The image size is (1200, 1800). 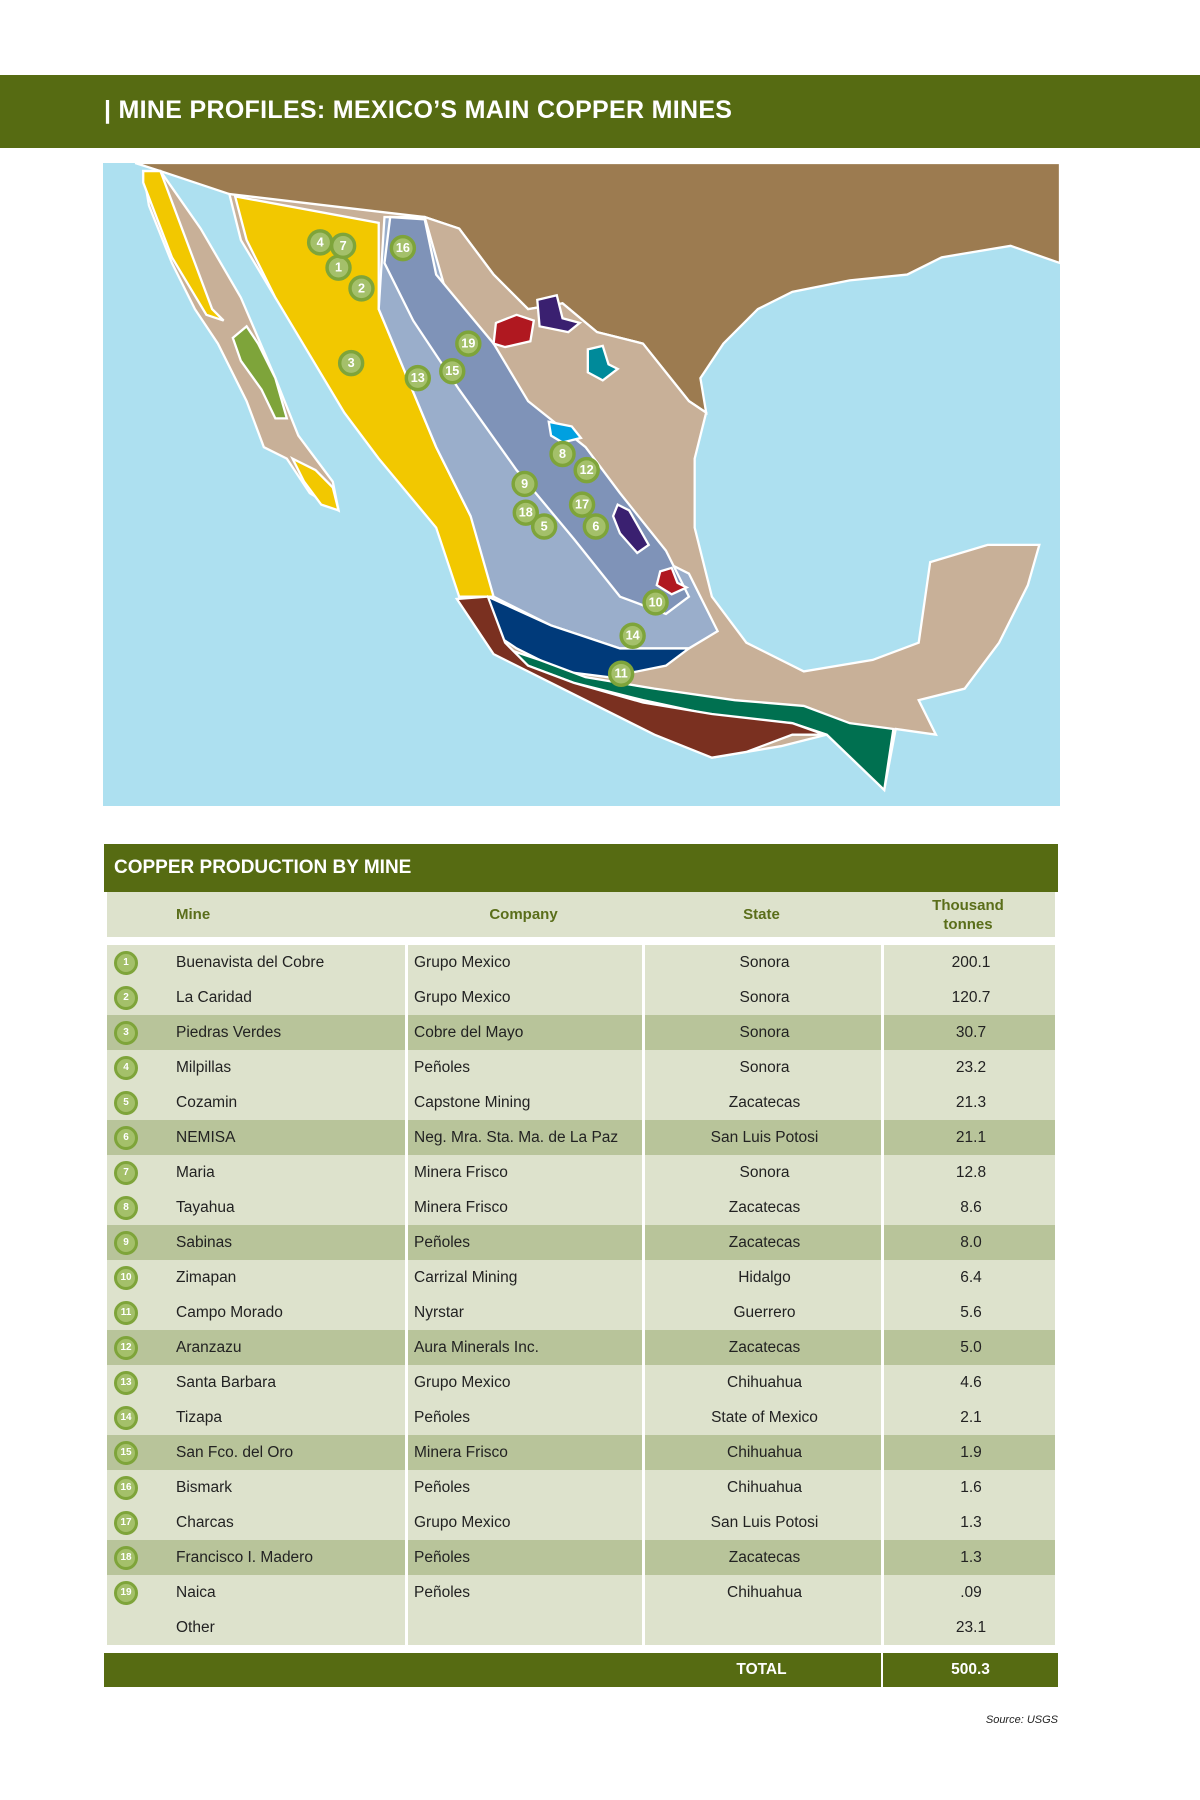 I want to click on company-name: Peñoles, so click(x=523, y=1417).